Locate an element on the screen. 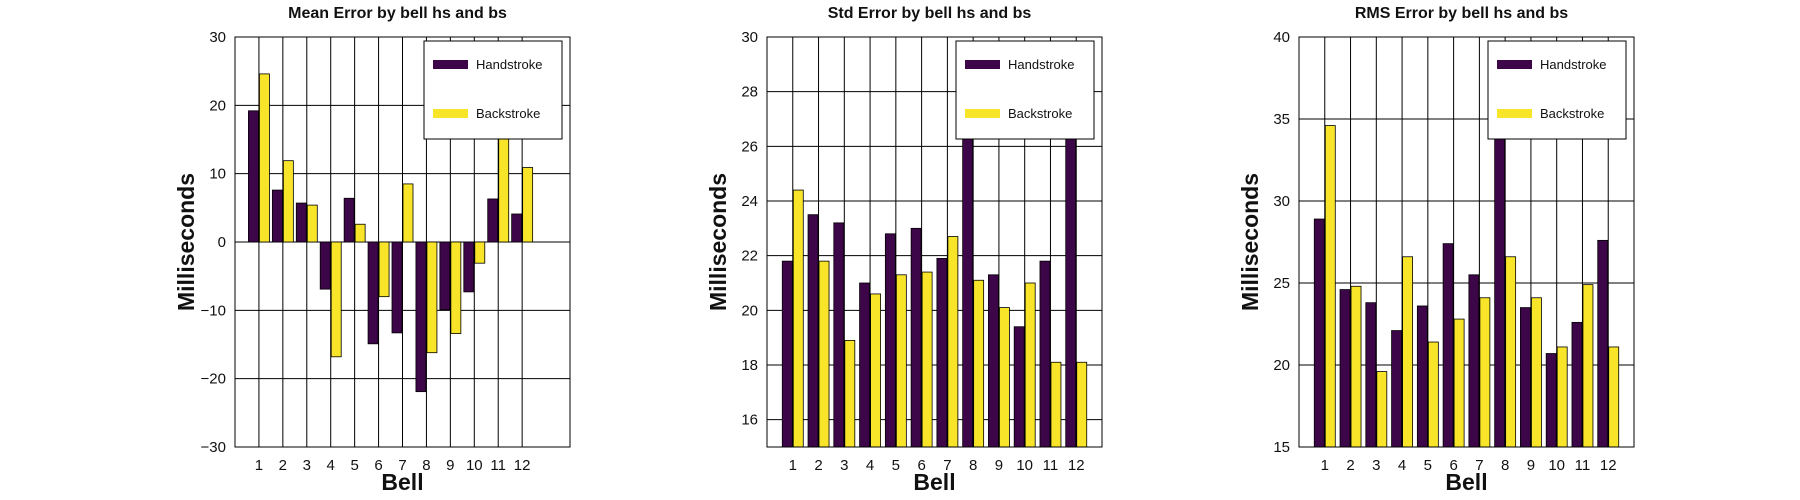 The height and width of the screenshot is (500, 1800). legend: Handstroke Backstroke is located at coordinates (1025, 90).